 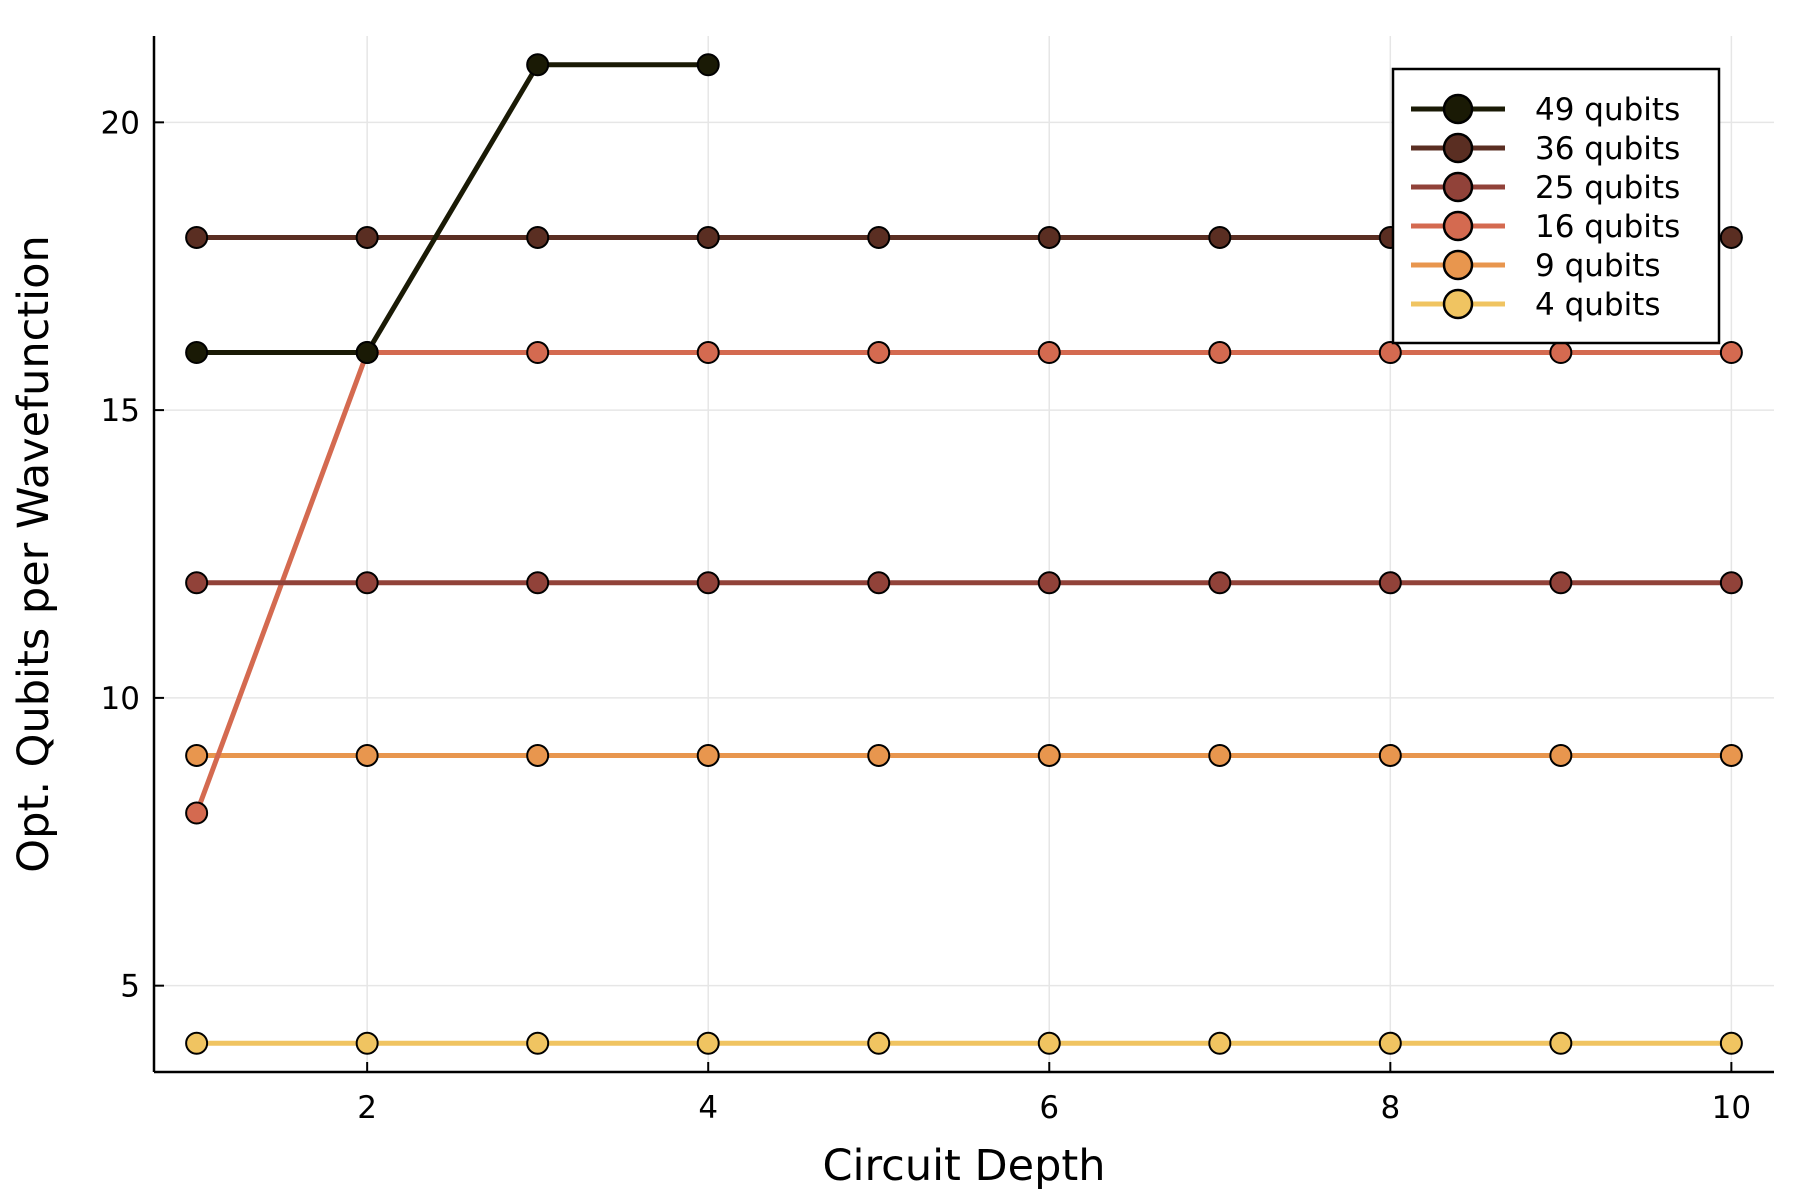 What do you see at coordinates (1598, 266) in the screenshot?
I see `legend-label: 9 qubits` at bounding box center [1598, 266].